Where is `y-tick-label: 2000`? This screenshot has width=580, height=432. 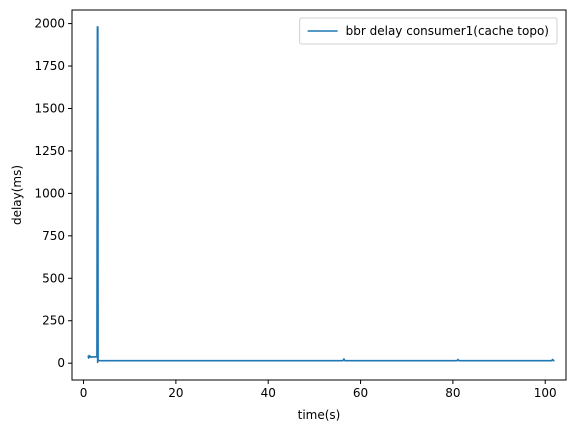 y-tick-label: 2000 is located at coordinates (49, 24).